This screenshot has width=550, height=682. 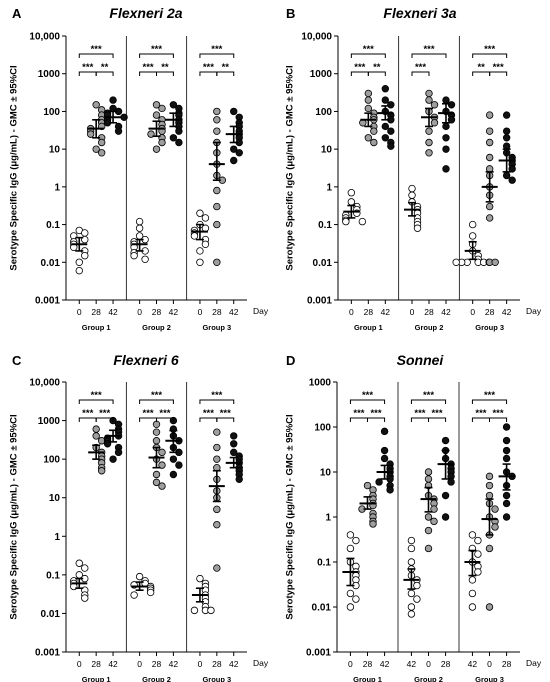 I want to click on y-tick-label: 10,000, so click(x=44, y=383).